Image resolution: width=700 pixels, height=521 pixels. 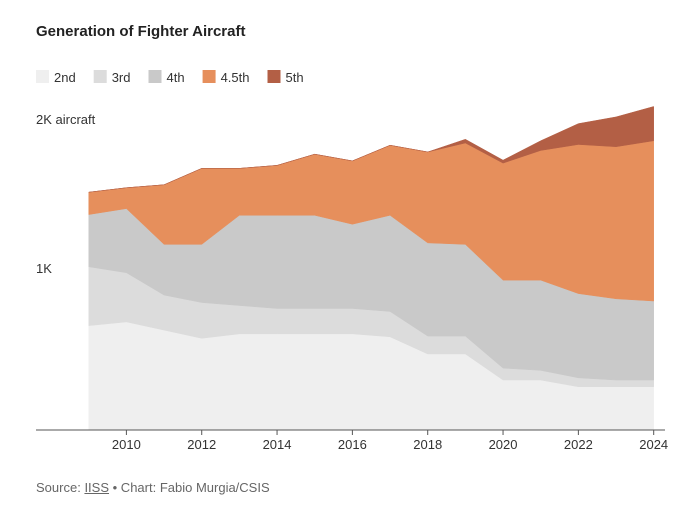 I want to click on source-prefix: Source:, so click(x=58, y=487).